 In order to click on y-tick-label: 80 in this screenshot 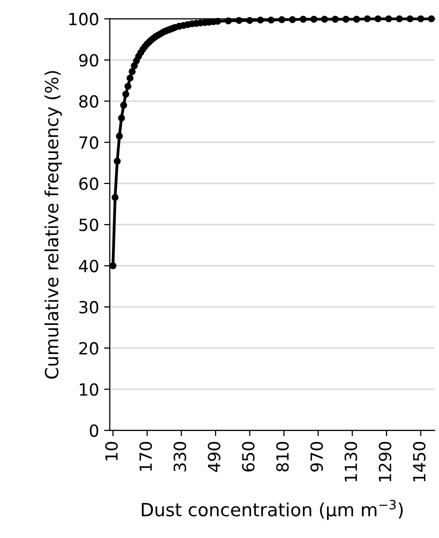, I will do `click(88, 101)`.